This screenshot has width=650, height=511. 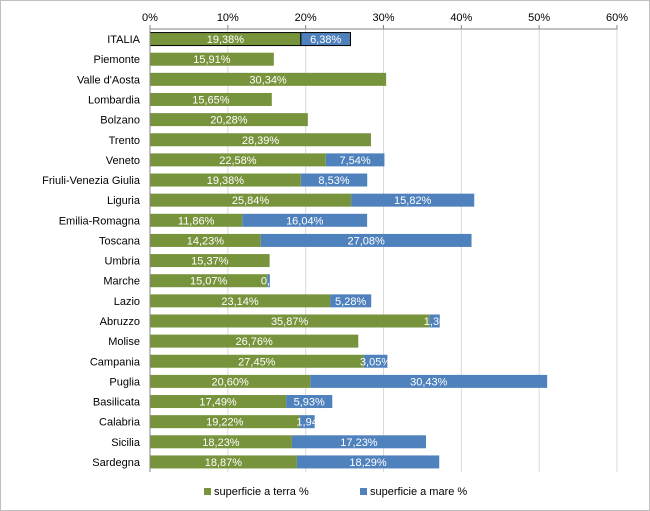 What do you see at coordinates (114, 100) in the screenshot?
I see `category-label: Lombardia` at bounding box center [114, 100].